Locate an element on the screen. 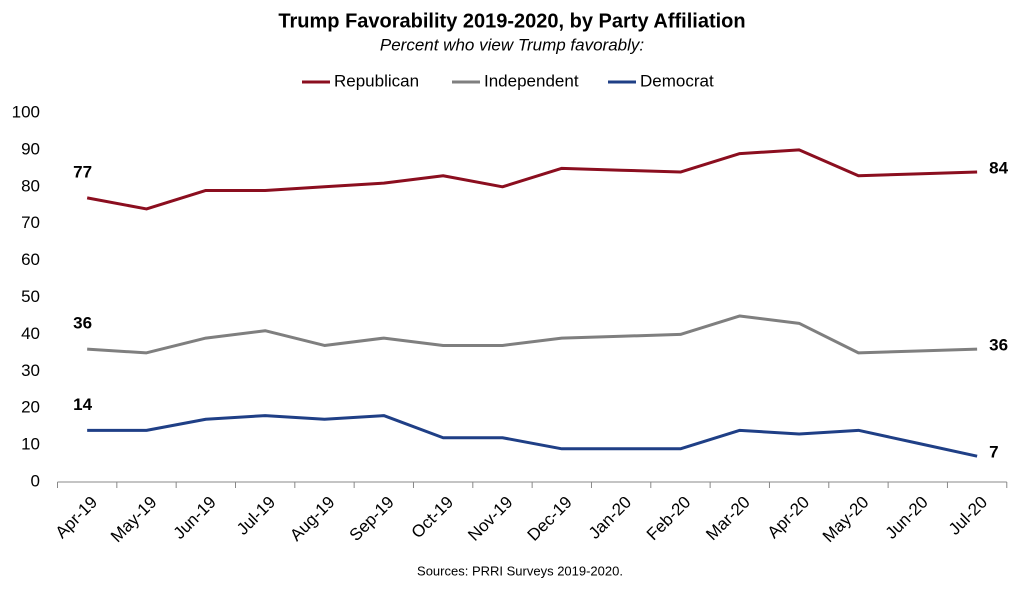 The height and width of the screenshot is (591, 1024). x-tick-label: Feb-20 is located at coordinates (669, 519).